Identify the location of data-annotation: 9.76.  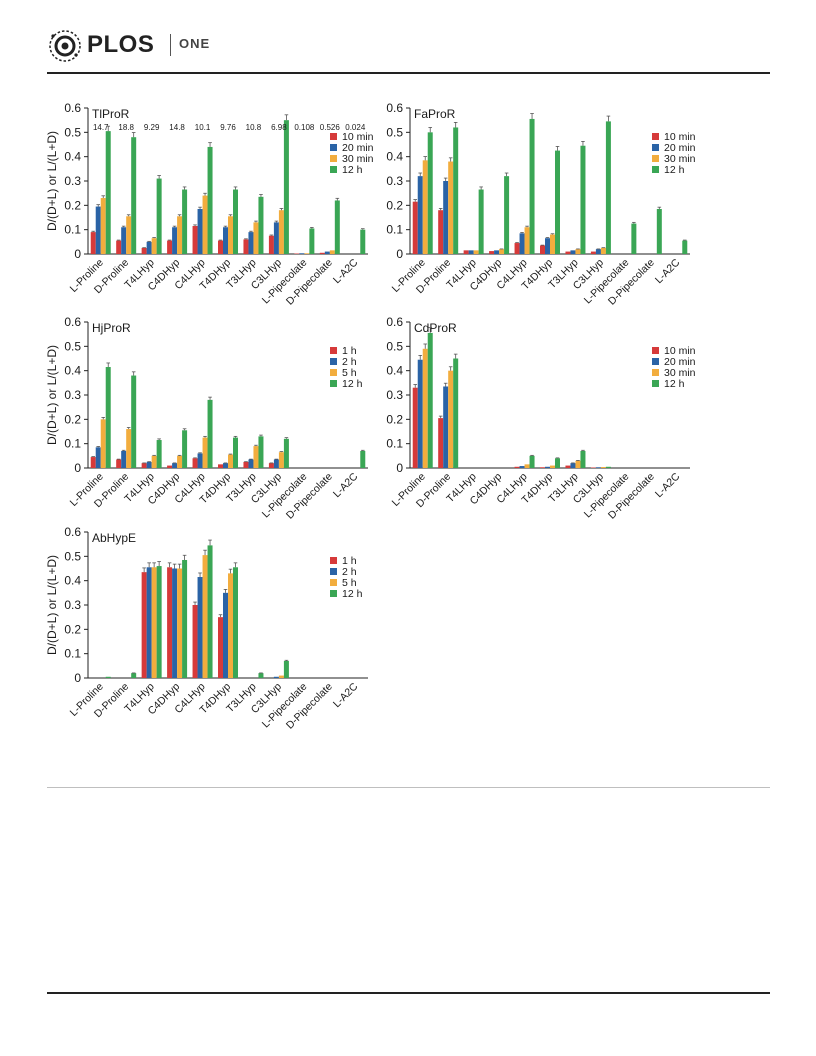
(228, 127).